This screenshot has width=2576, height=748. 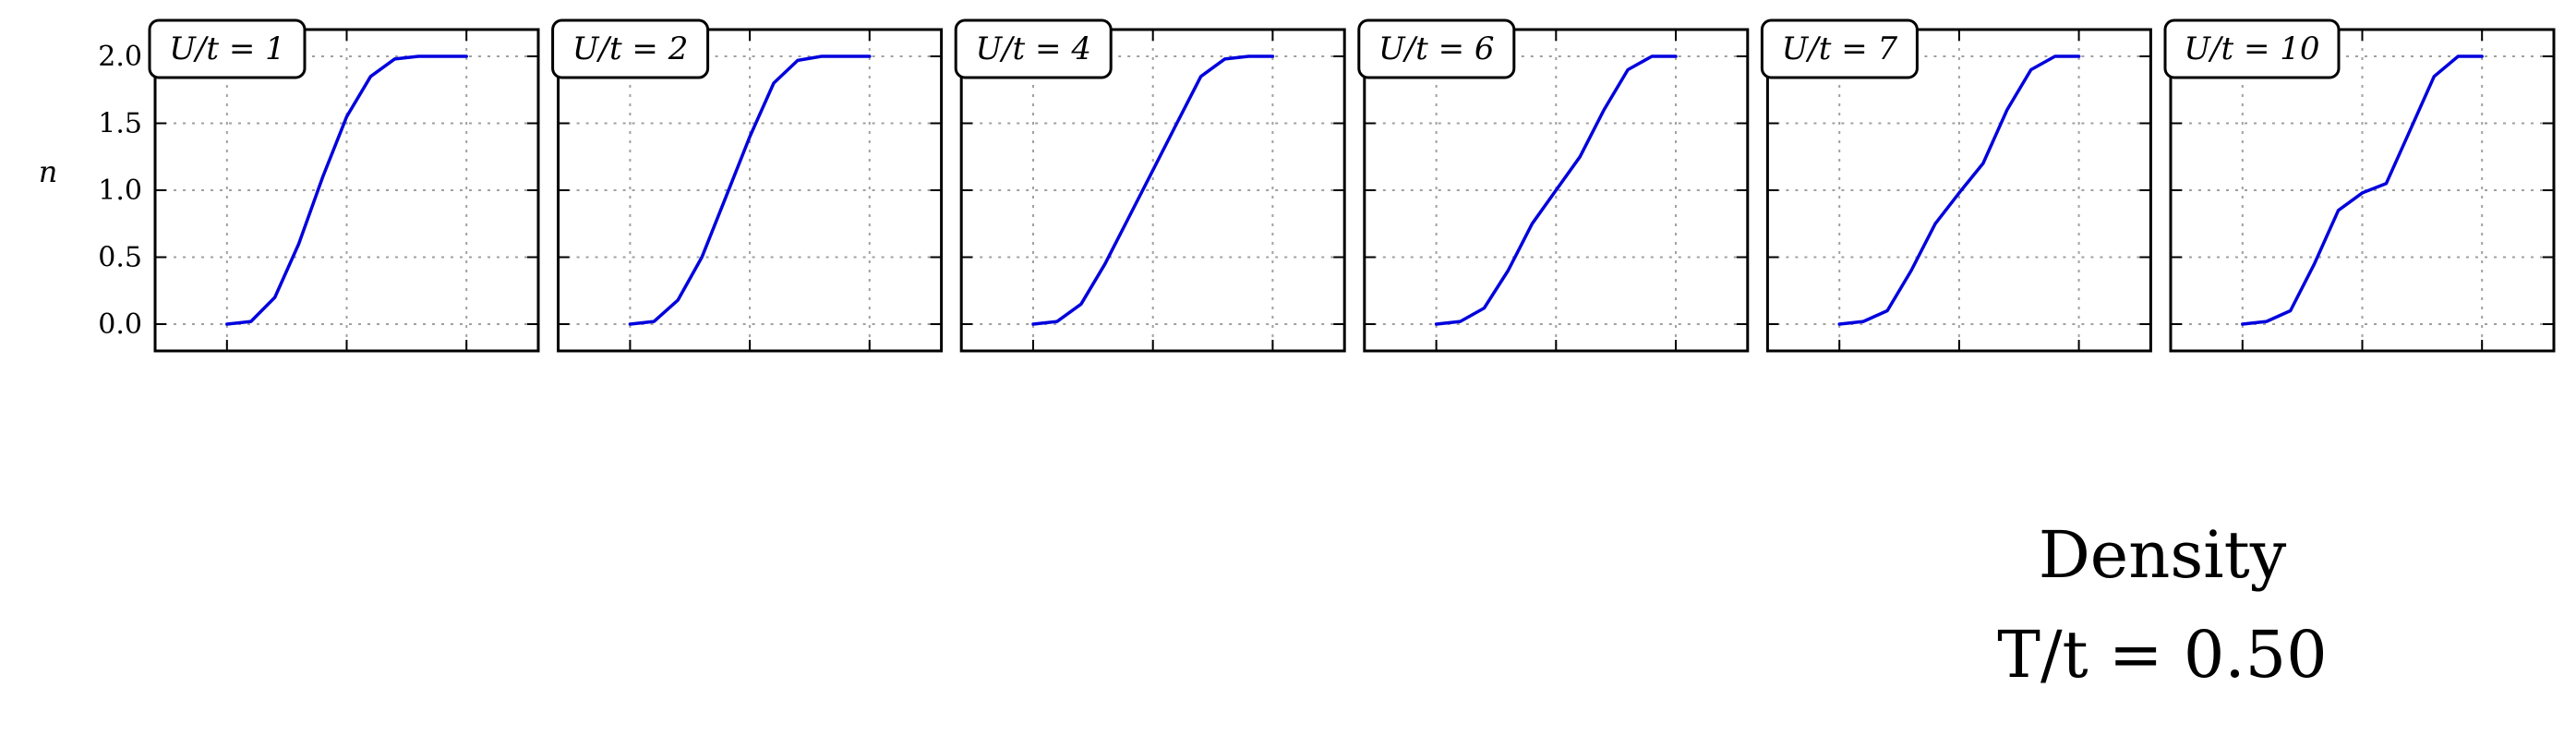 I want to click on y-tick-label: 0.0, so click(x=120, y=325).